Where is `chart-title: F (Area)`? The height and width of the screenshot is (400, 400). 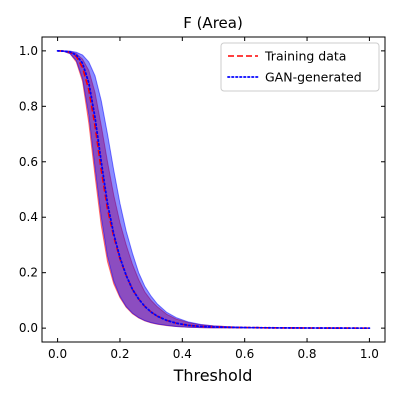
chart-title: F (Area) is located at coordinates (213, 23).